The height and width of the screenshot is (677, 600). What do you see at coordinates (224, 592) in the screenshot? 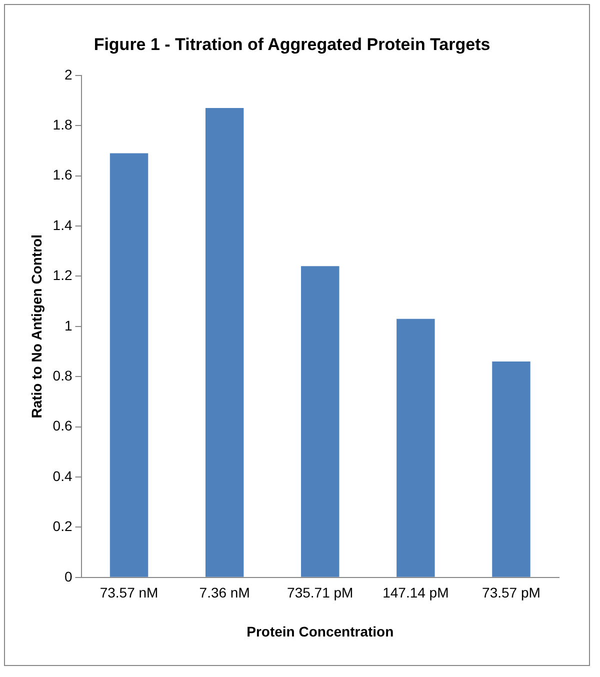
I see `x-tick-label: 7.36 nM` at bounding box center [224, 592].